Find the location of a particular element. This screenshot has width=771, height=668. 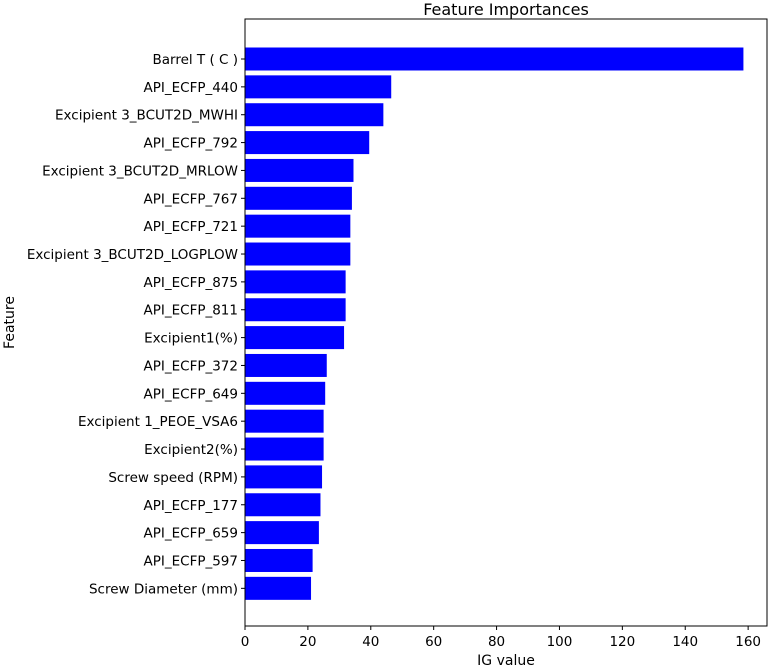

category-label: Excipient 3_BCUT2D_LOGPLOW is located at coordinates (132, 255).